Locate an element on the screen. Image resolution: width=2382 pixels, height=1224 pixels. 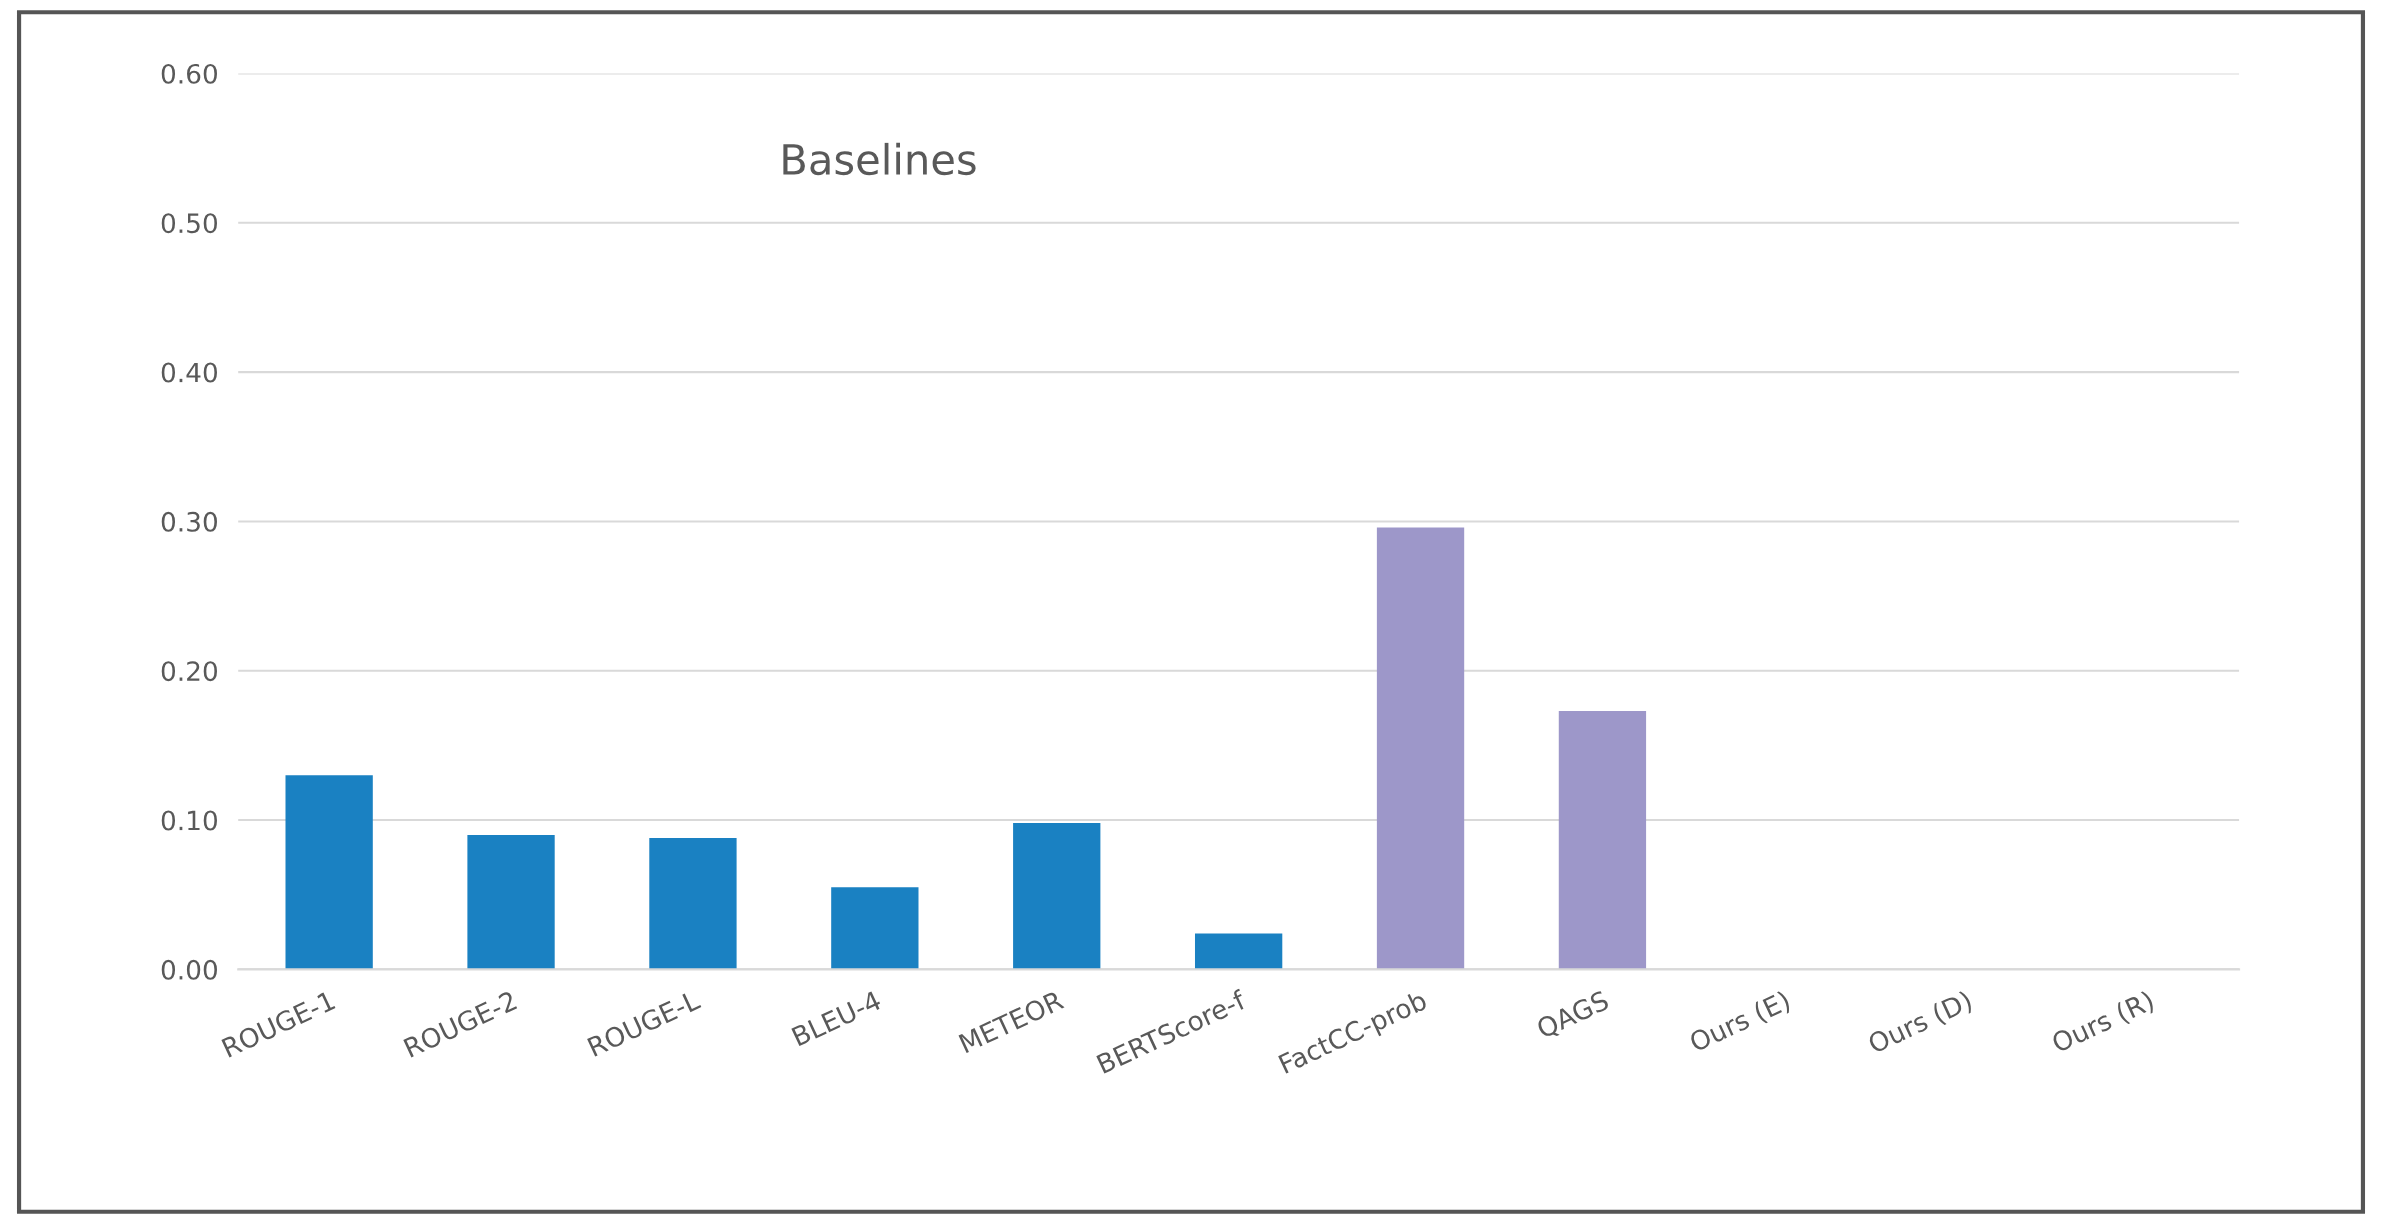
x-tick-label: Ours (D) is located at coordinates (1920, 1023).